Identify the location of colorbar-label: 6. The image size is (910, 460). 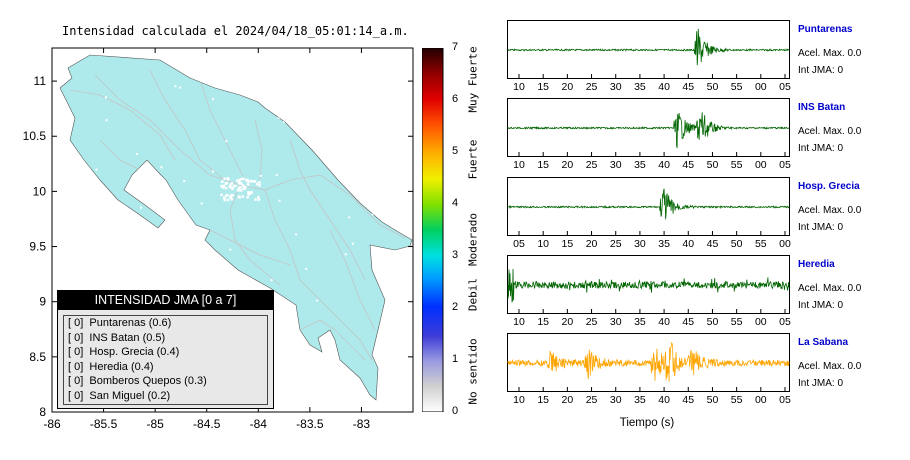
(455, 99).